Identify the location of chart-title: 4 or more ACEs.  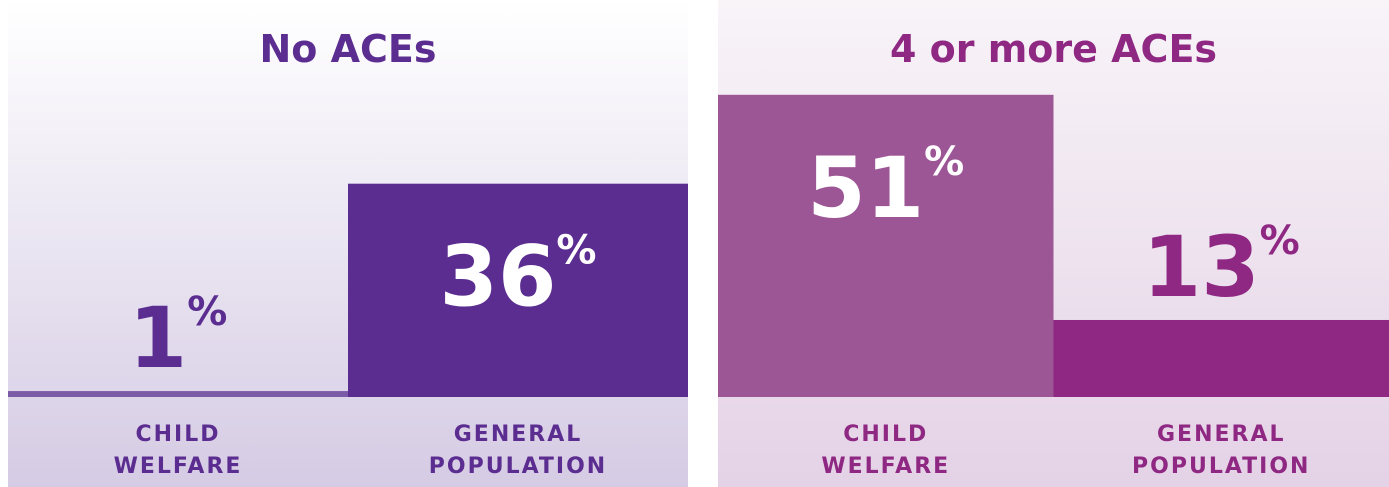
(1053, 49).